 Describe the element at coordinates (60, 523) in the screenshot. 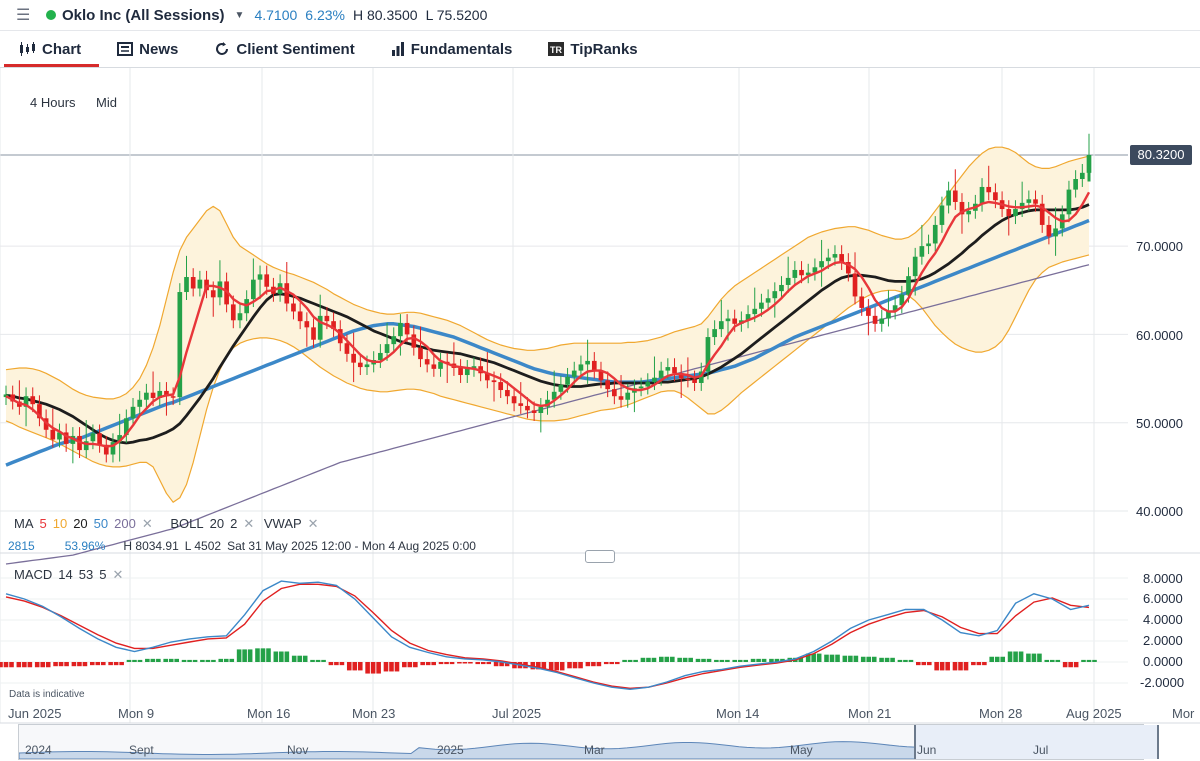

I see `ma10-label: 10` at that location.